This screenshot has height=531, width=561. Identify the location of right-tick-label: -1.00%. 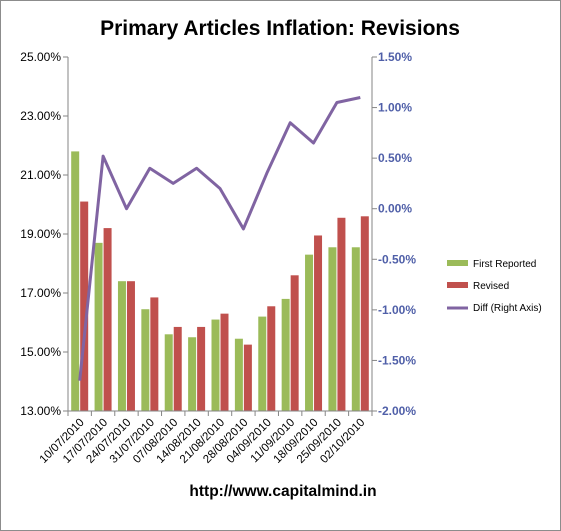
(397, 310).